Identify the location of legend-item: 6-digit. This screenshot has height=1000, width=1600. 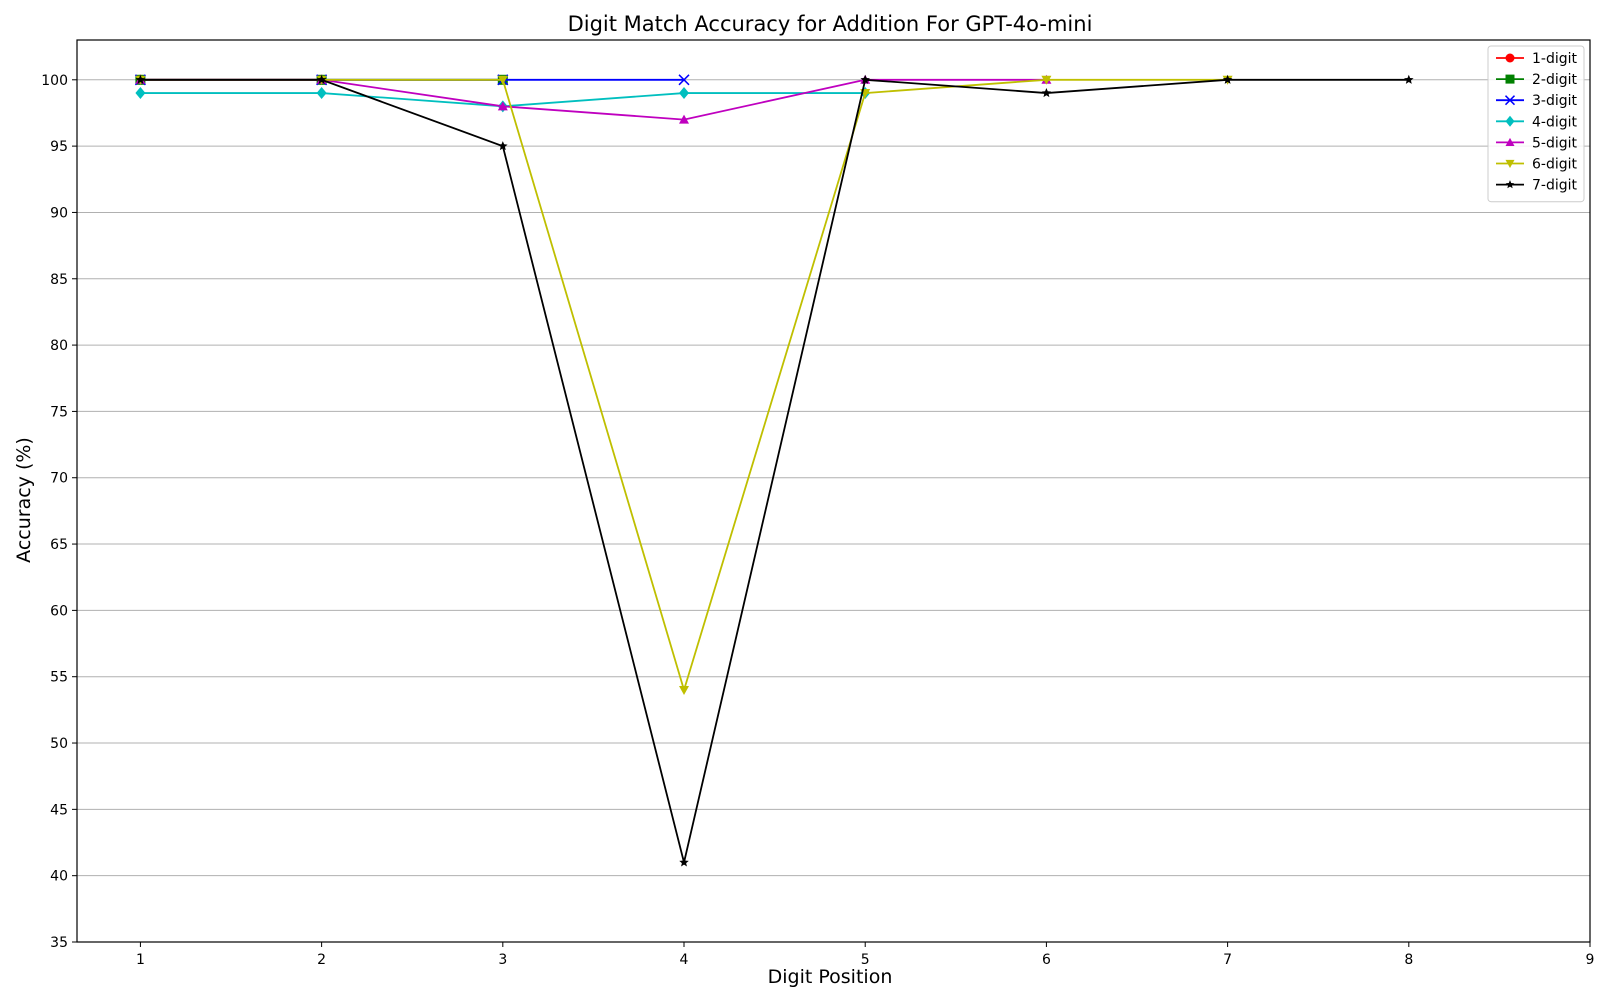
(1537, 165).